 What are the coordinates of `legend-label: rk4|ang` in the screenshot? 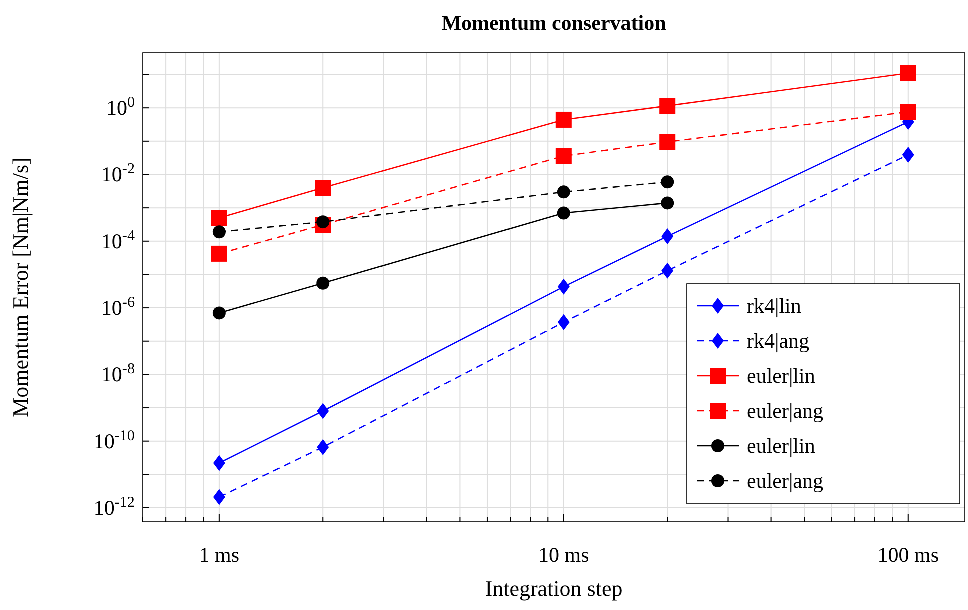 It's located at (778, 341).